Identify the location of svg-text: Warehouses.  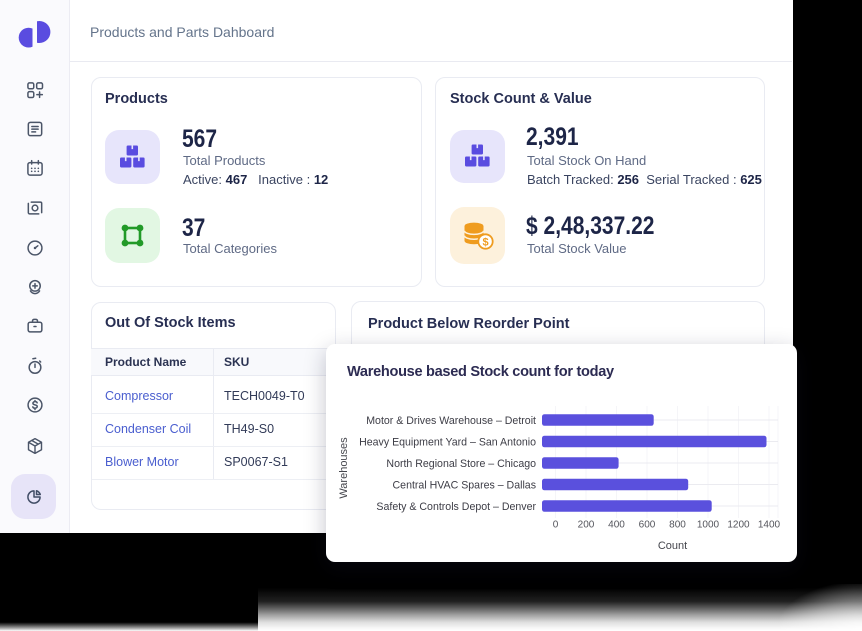
(344, 468).